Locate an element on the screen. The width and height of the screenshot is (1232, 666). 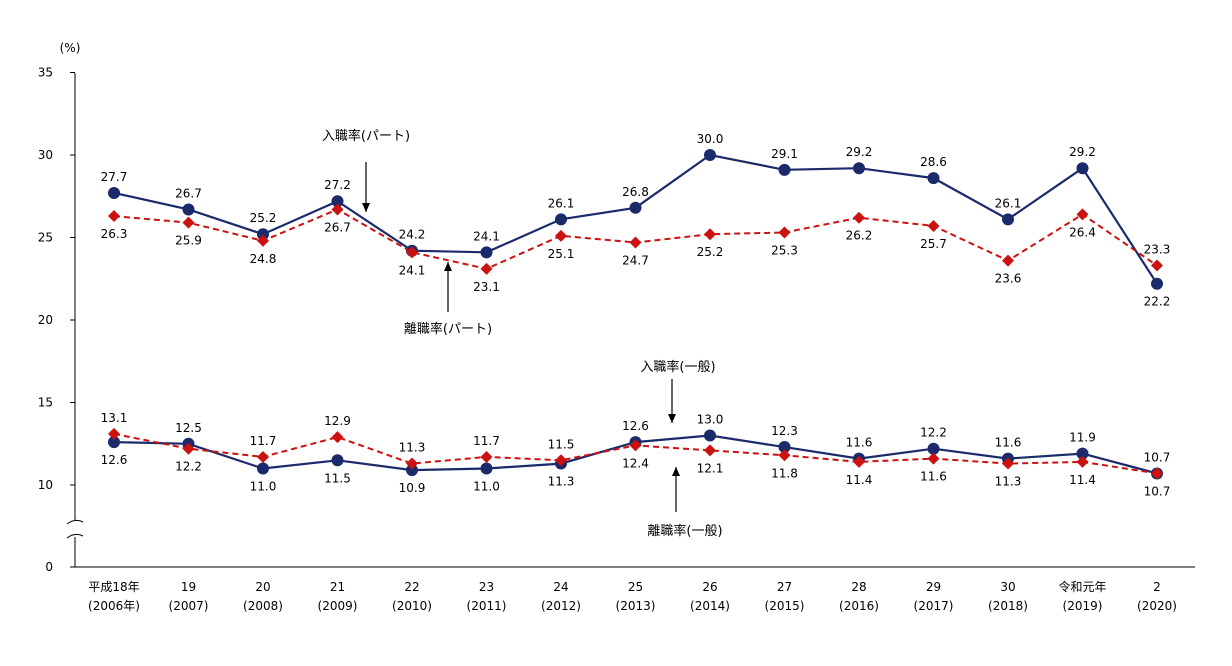
x-tick-label-year-ad: (2011) is located at coordinates (487, 606).